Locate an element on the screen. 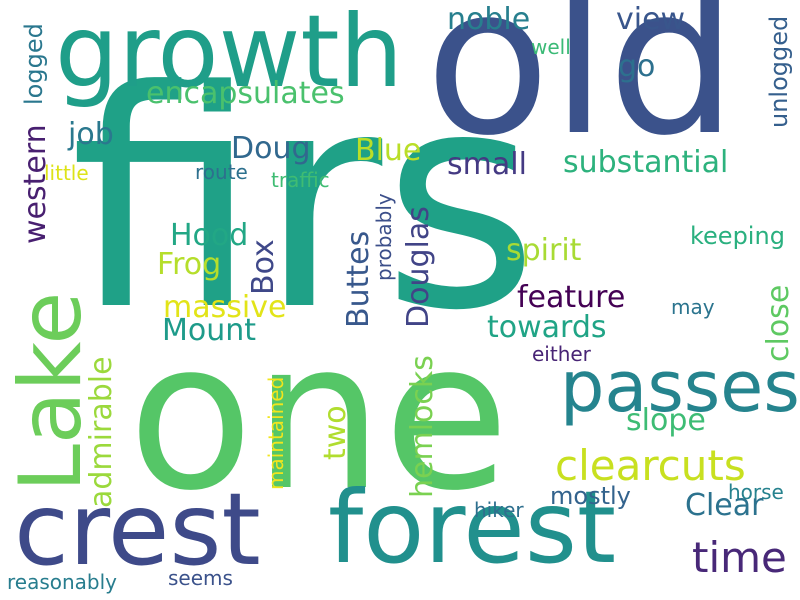 This screenshot has width=800, height=600. word-hood: Hood is located at coordinates (209, 235).